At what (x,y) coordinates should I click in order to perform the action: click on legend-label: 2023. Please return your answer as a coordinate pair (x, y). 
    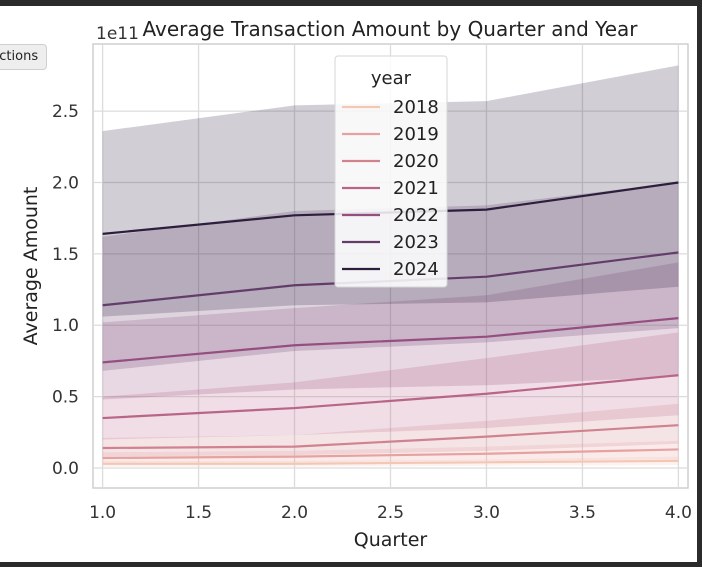
    Looking at the image, I should click on (416, 242).